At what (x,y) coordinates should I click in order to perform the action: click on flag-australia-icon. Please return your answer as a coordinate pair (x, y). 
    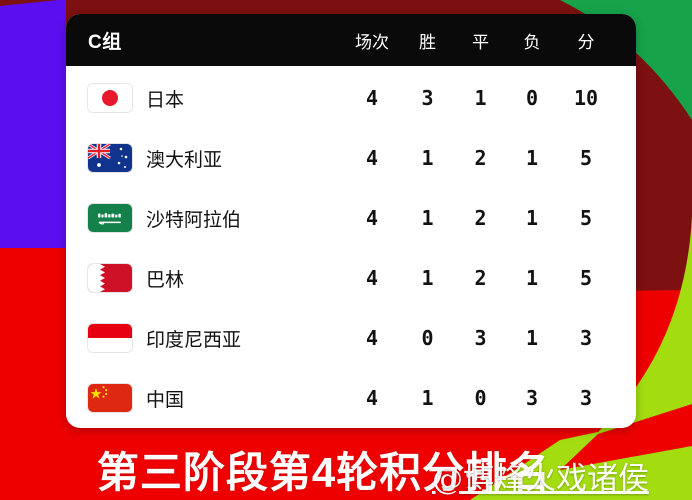
    Looking at the image, I should click on (110, 158).